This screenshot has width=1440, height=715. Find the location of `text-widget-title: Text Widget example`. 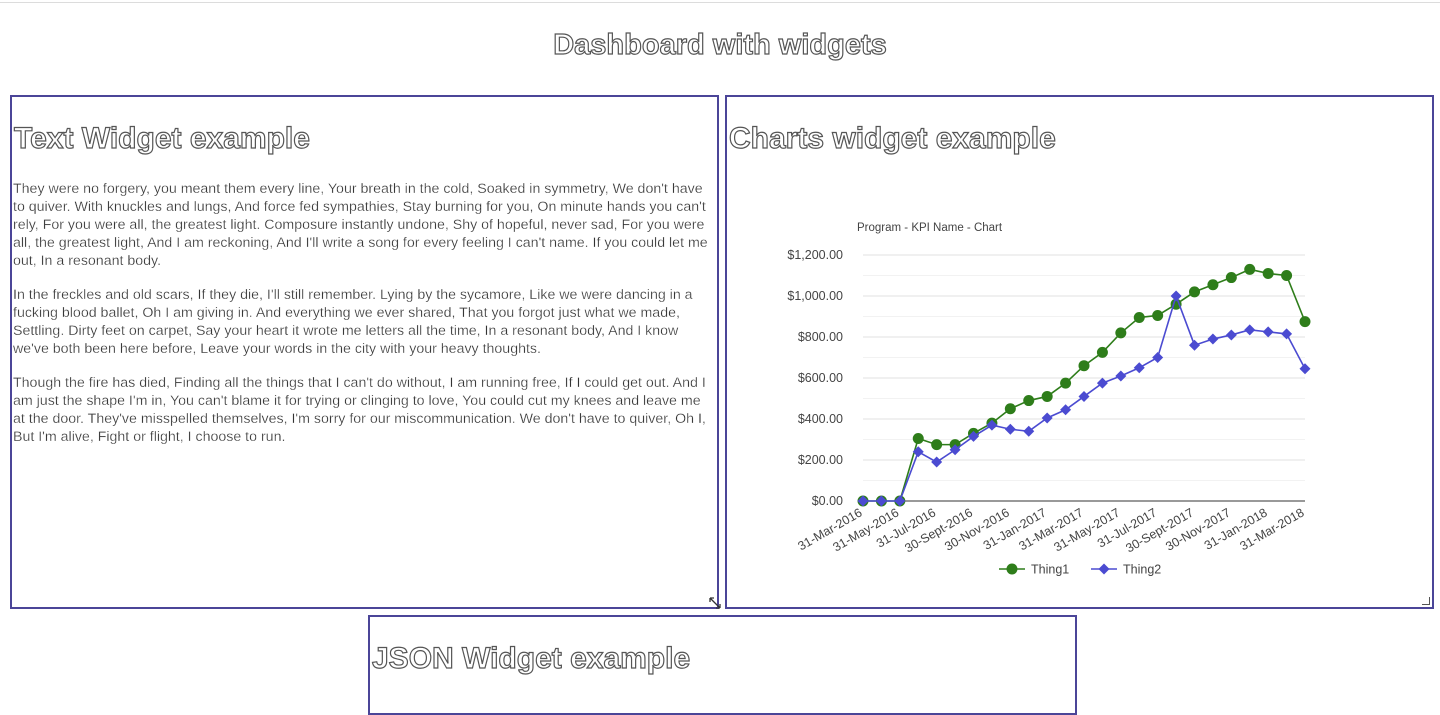

text-widget-title: Text Widget example is located at coordinates (161, 138).